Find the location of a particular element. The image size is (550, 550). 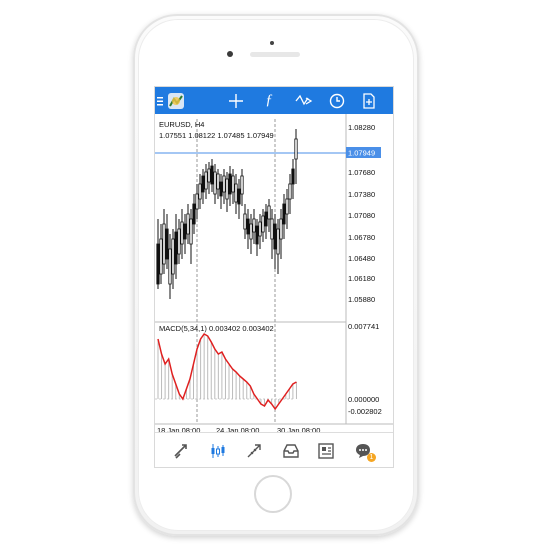

macd-tick: 0.007741 is located at coordinates (363, 326).